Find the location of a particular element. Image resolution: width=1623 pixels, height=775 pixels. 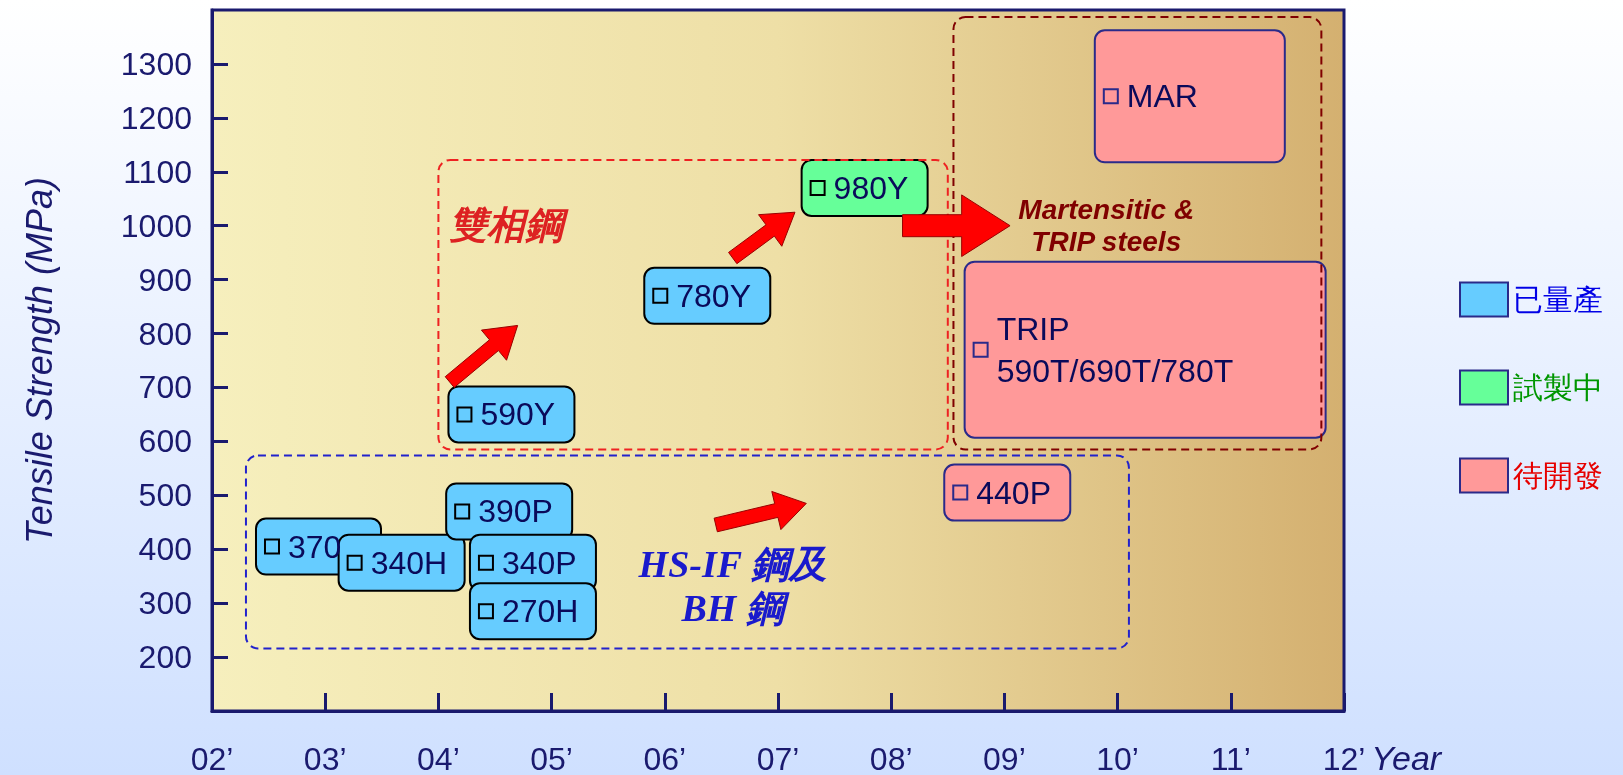

annotation: 390P is located at coordinates (515, 511).